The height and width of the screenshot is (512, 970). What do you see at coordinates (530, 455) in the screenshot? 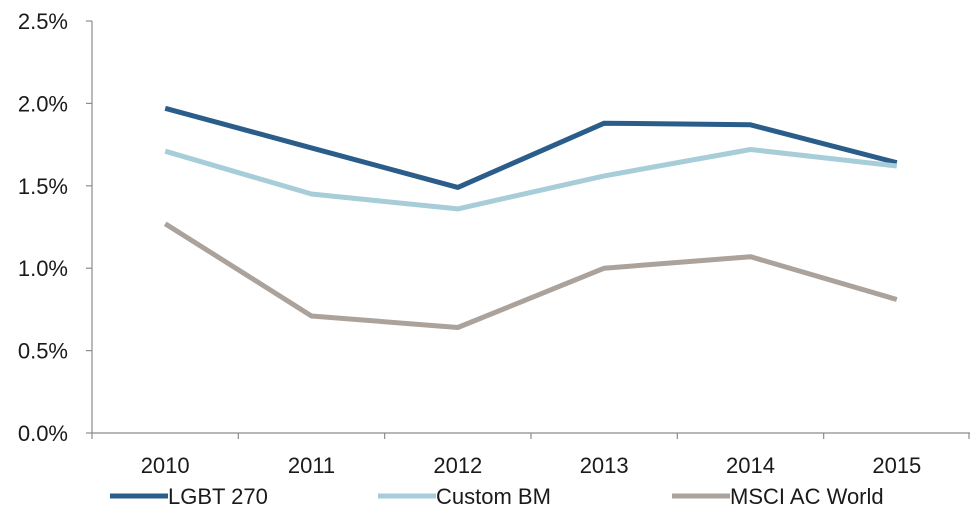
I see `x-axis: 2010 2011 2012 2013 2014 2015` at bounding box center [530, 455].